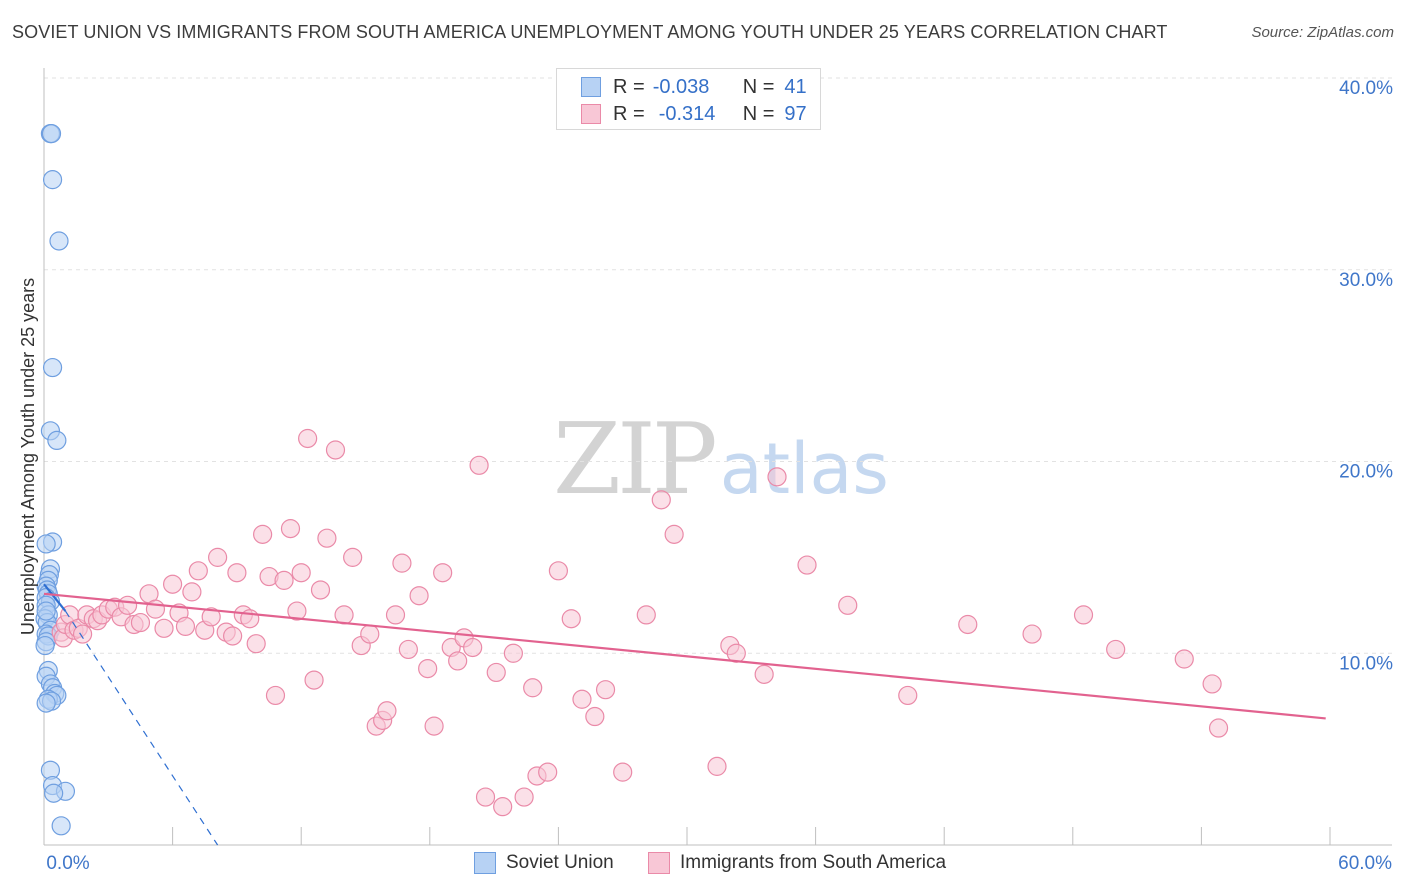 The height and width of the screenshot is (892, 1406). I want to click on r-label: R =, so click(629, 113).